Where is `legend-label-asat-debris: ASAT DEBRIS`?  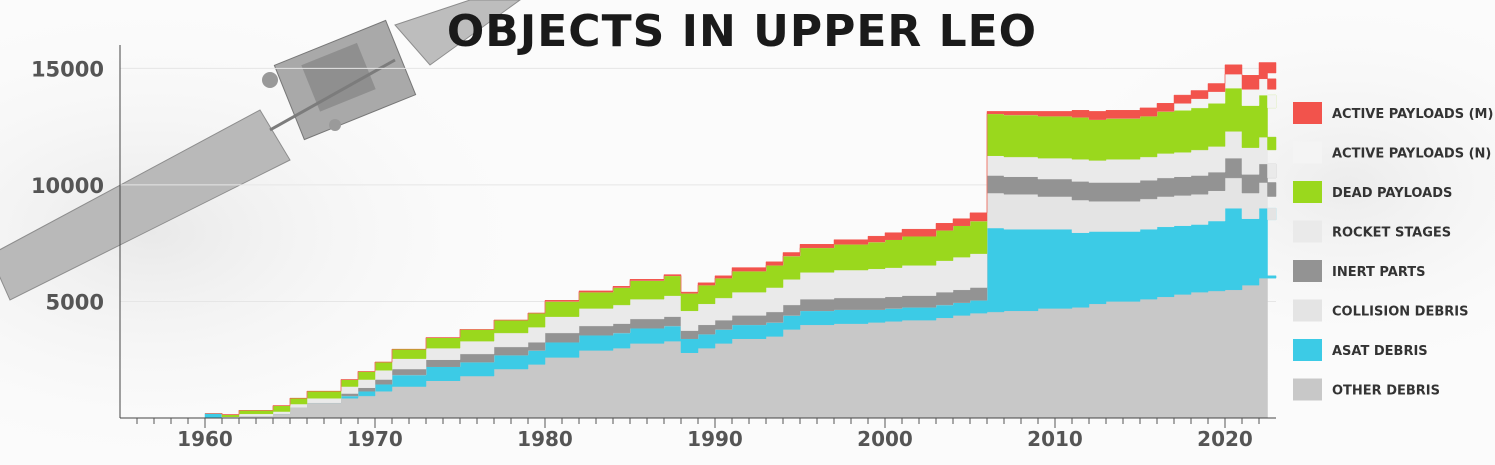 legend-label-asat-debris: ASAT DEBRIS is located at coordinates (1380, 351).